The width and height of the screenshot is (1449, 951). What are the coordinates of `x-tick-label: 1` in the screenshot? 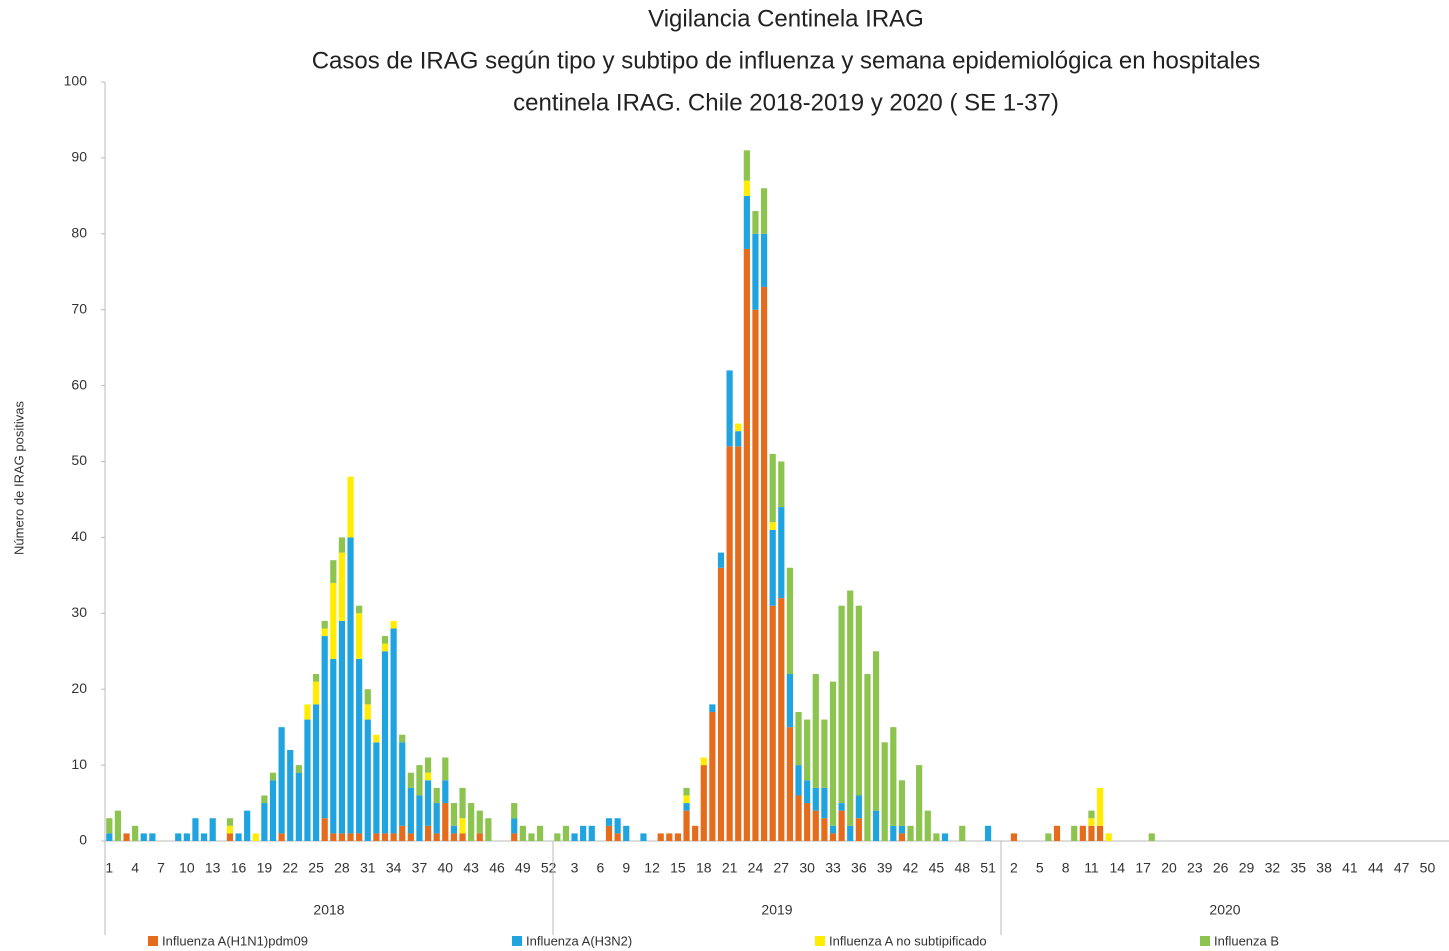 It's located at (109, 868).